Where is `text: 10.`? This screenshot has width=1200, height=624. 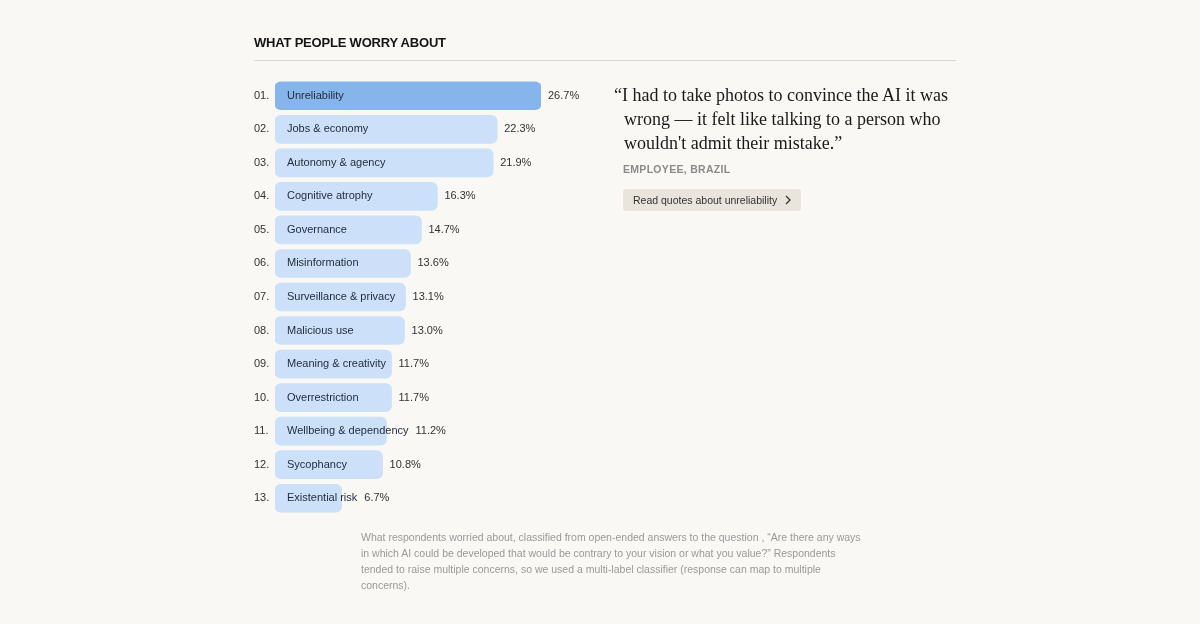
text: 10. is located at coordinates (262, 396).